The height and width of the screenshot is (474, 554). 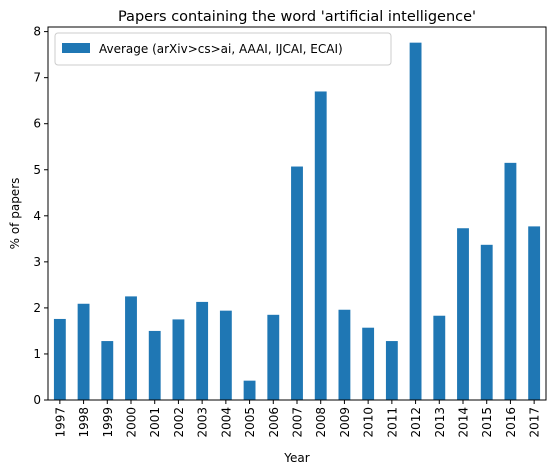 What do you see at coordinates (535, 422) in the screenshot?
I see `x-tick-label-2017: 2017` at bounding box center [535, 422].